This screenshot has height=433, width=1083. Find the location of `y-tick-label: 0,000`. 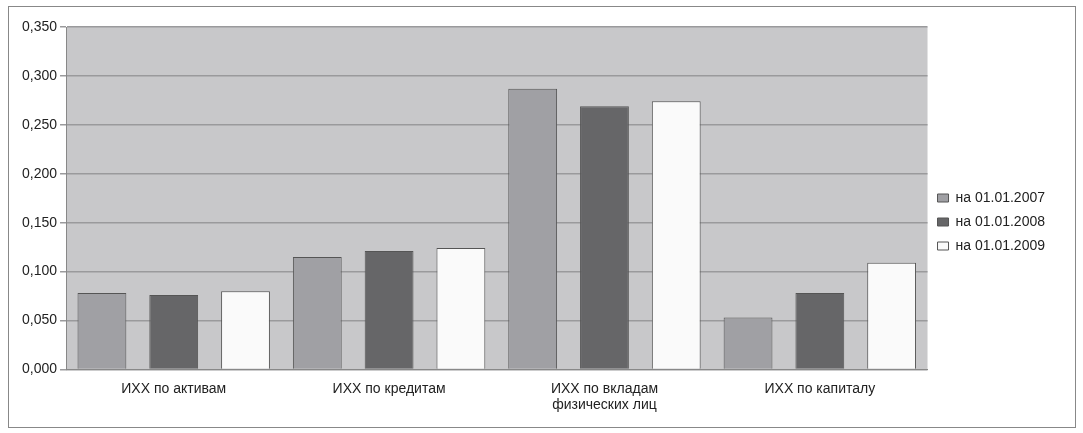

y-tick-label: 0,000 is located at coordinates (39, 368).